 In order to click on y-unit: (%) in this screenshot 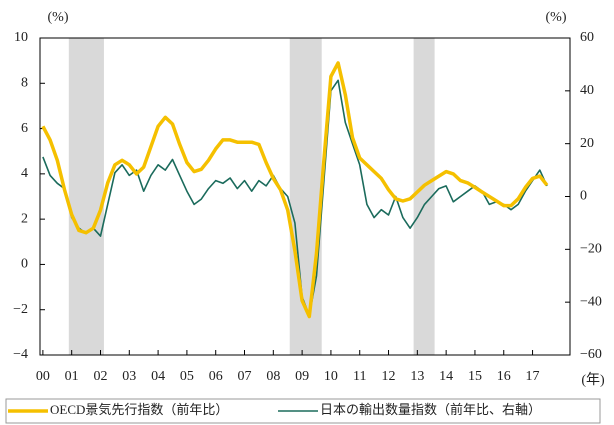, I will do `click(58, 17)`.